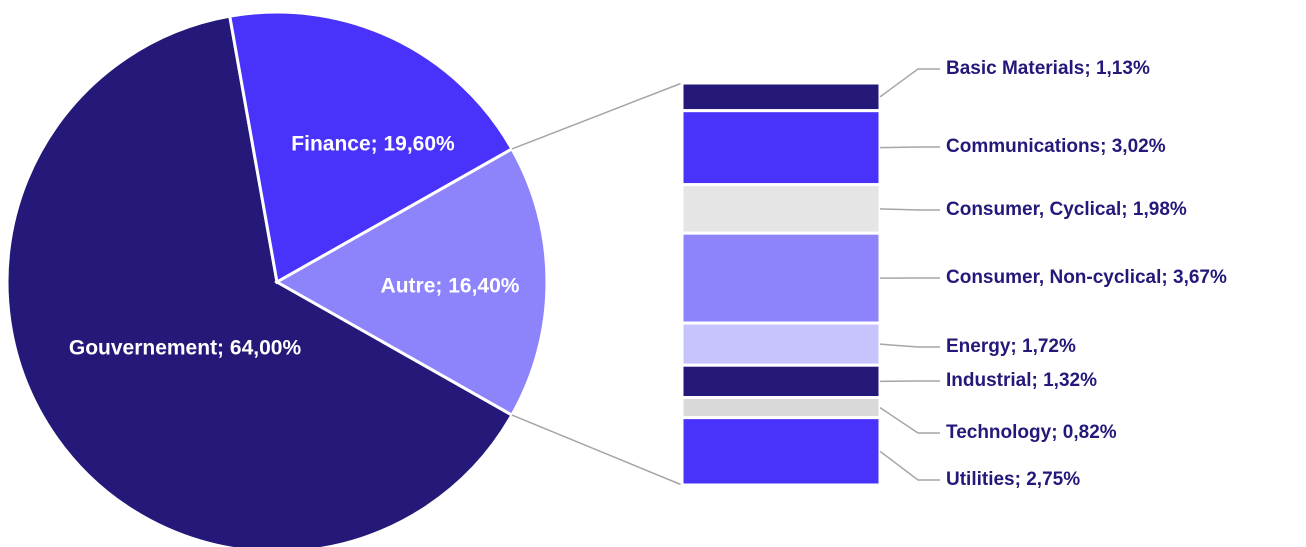  Describe the element at coordinates (1066, 209) in the screenshot. I see `bar-label-consumer-cyclical: Consumer, Cyclical; 1,98%` at that location.